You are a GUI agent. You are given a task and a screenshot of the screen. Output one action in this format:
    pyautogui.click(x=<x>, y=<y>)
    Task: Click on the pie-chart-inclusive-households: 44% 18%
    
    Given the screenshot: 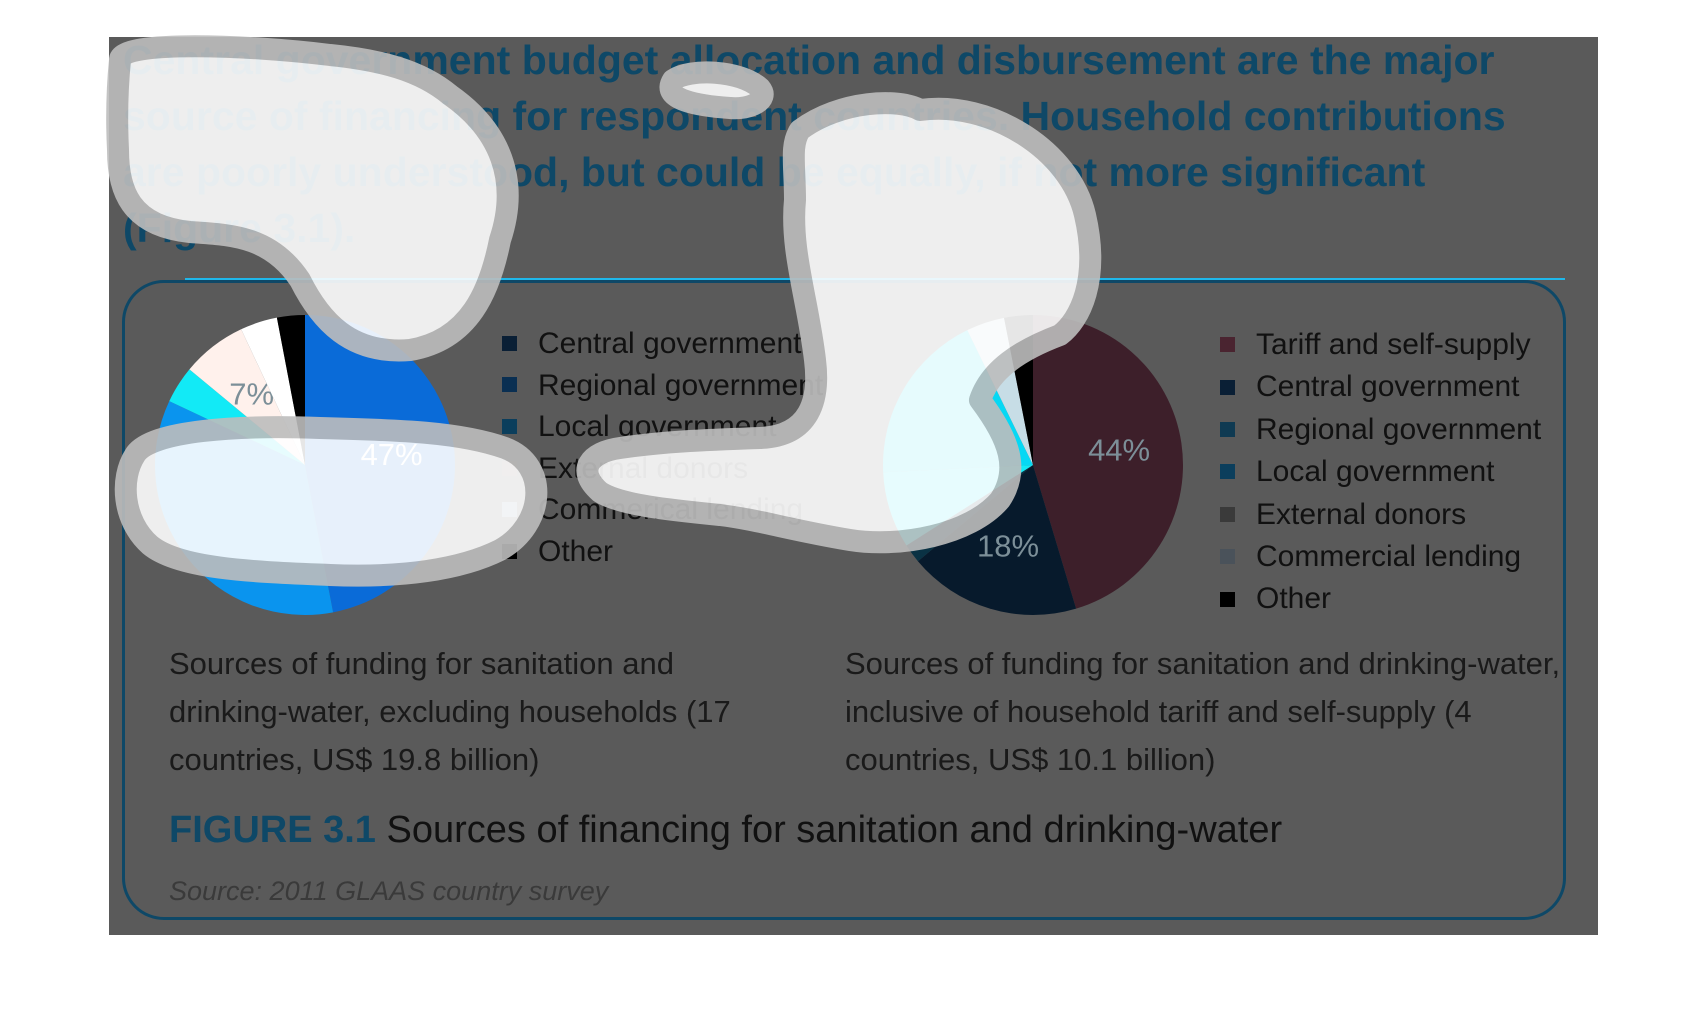 What is the action you would take?
    pyautogui.click(x=1033, y=465)
    